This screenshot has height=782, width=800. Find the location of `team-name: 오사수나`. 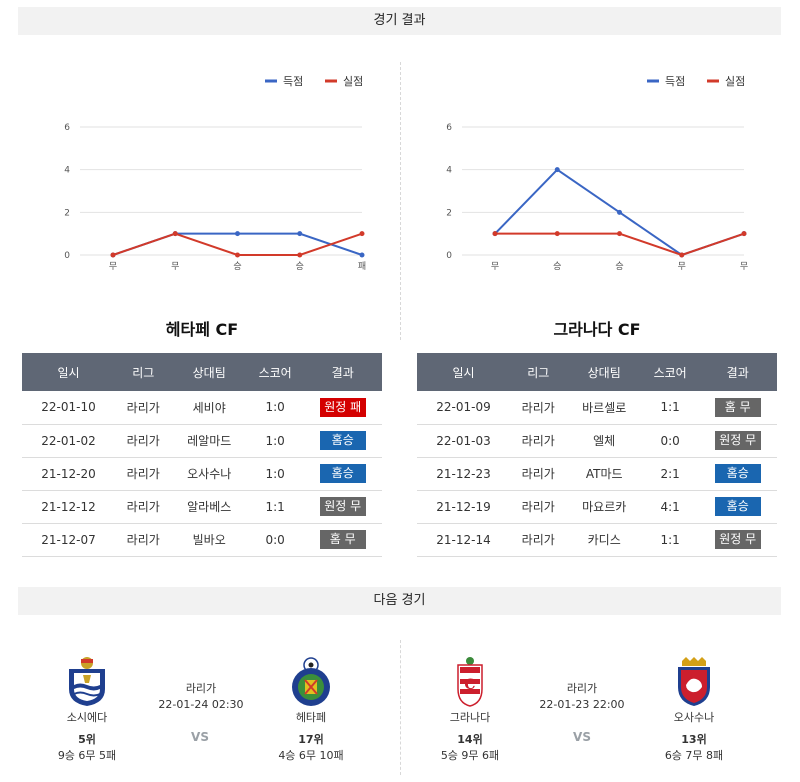

team-name: 오사수나 is located at coordinates (694, 717).